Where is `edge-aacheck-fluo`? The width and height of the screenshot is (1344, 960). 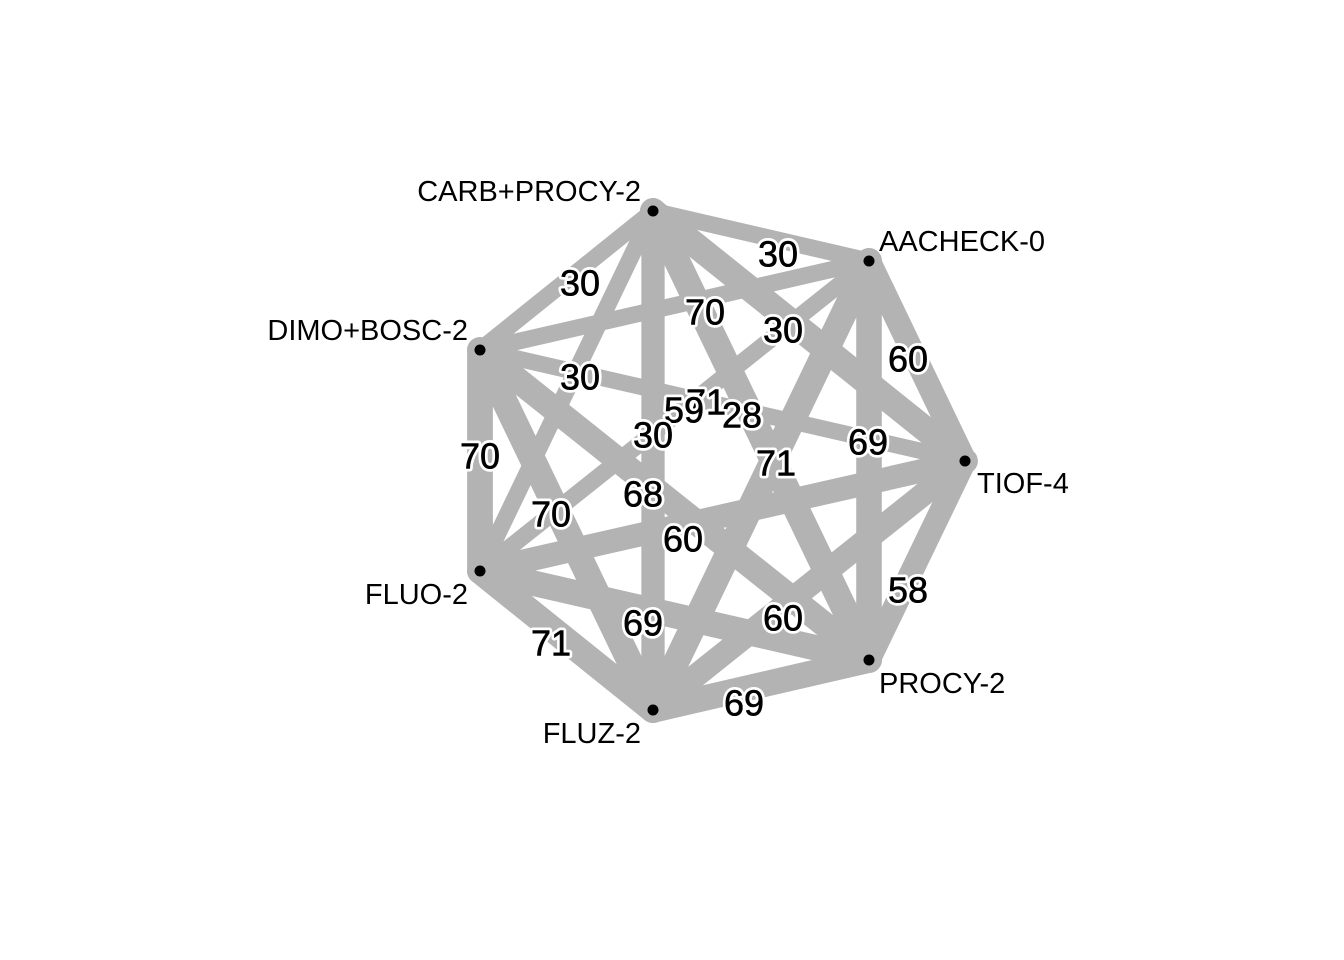 edge-aacheck-fluo is located at coordinates (674, 416).